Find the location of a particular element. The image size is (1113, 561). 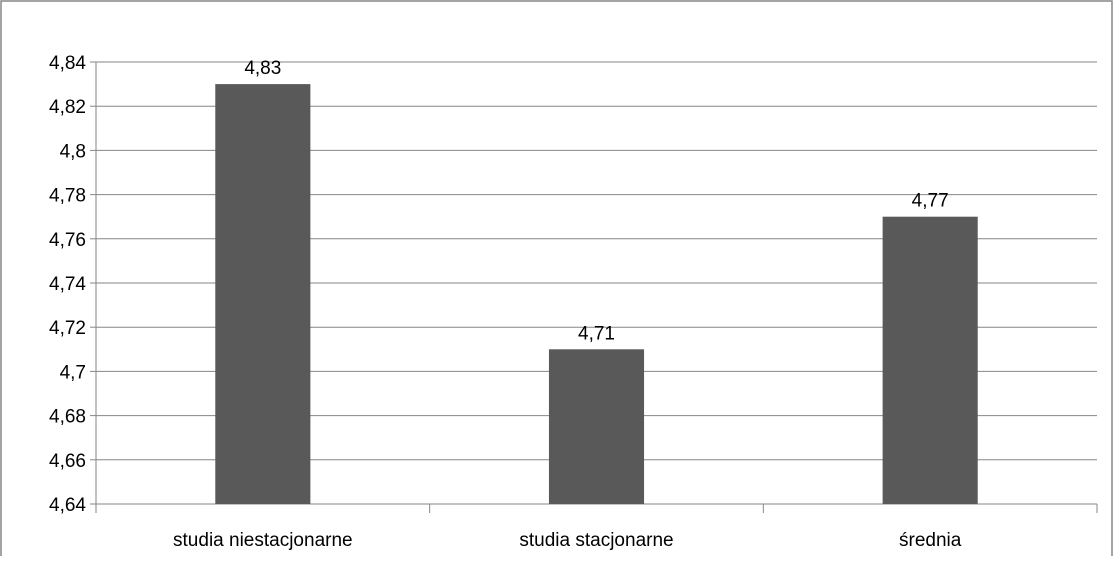

y-tick-label: 4,72 is located at coordinates (67, 328).